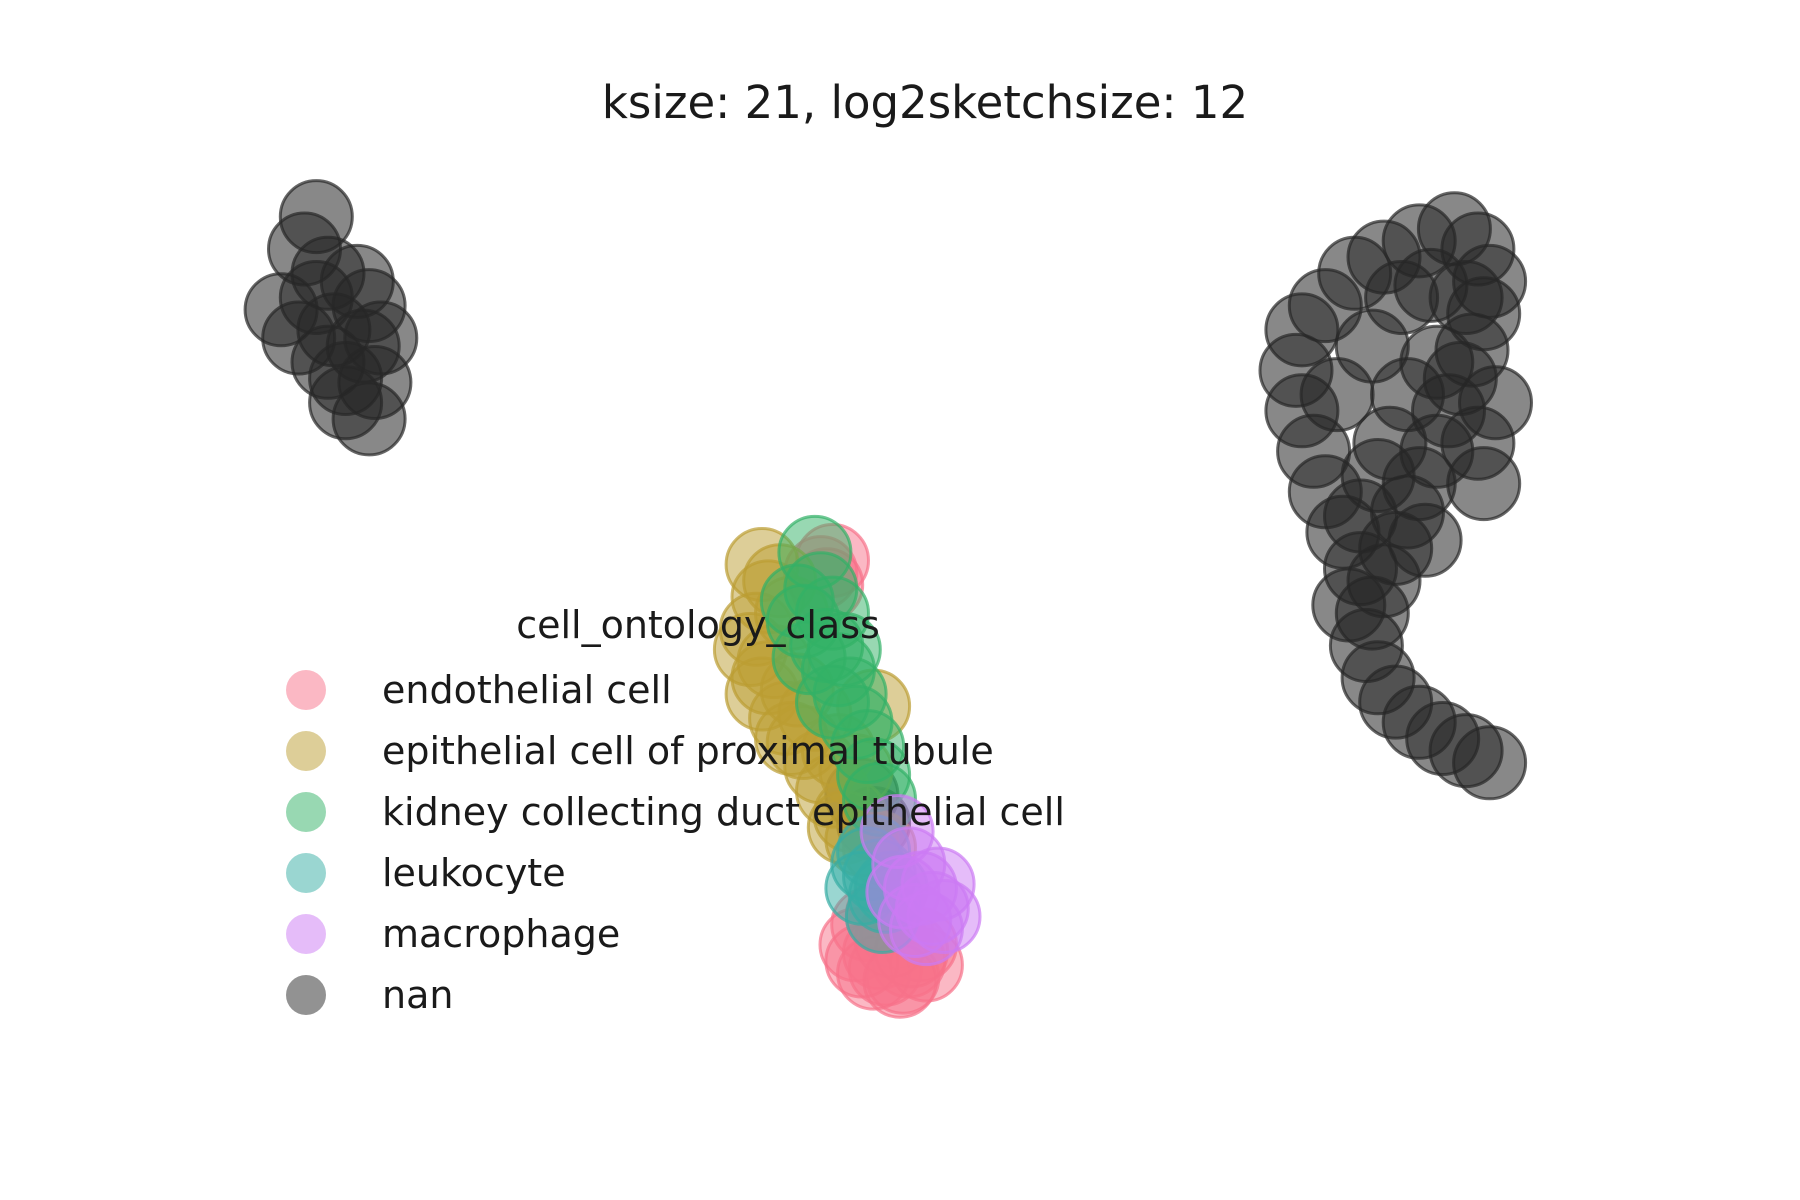  What do you see at coordinates (306, 690) in the screenshot?
I see `legend-marker-endothelial-cell` at bounding box center [306, 690].